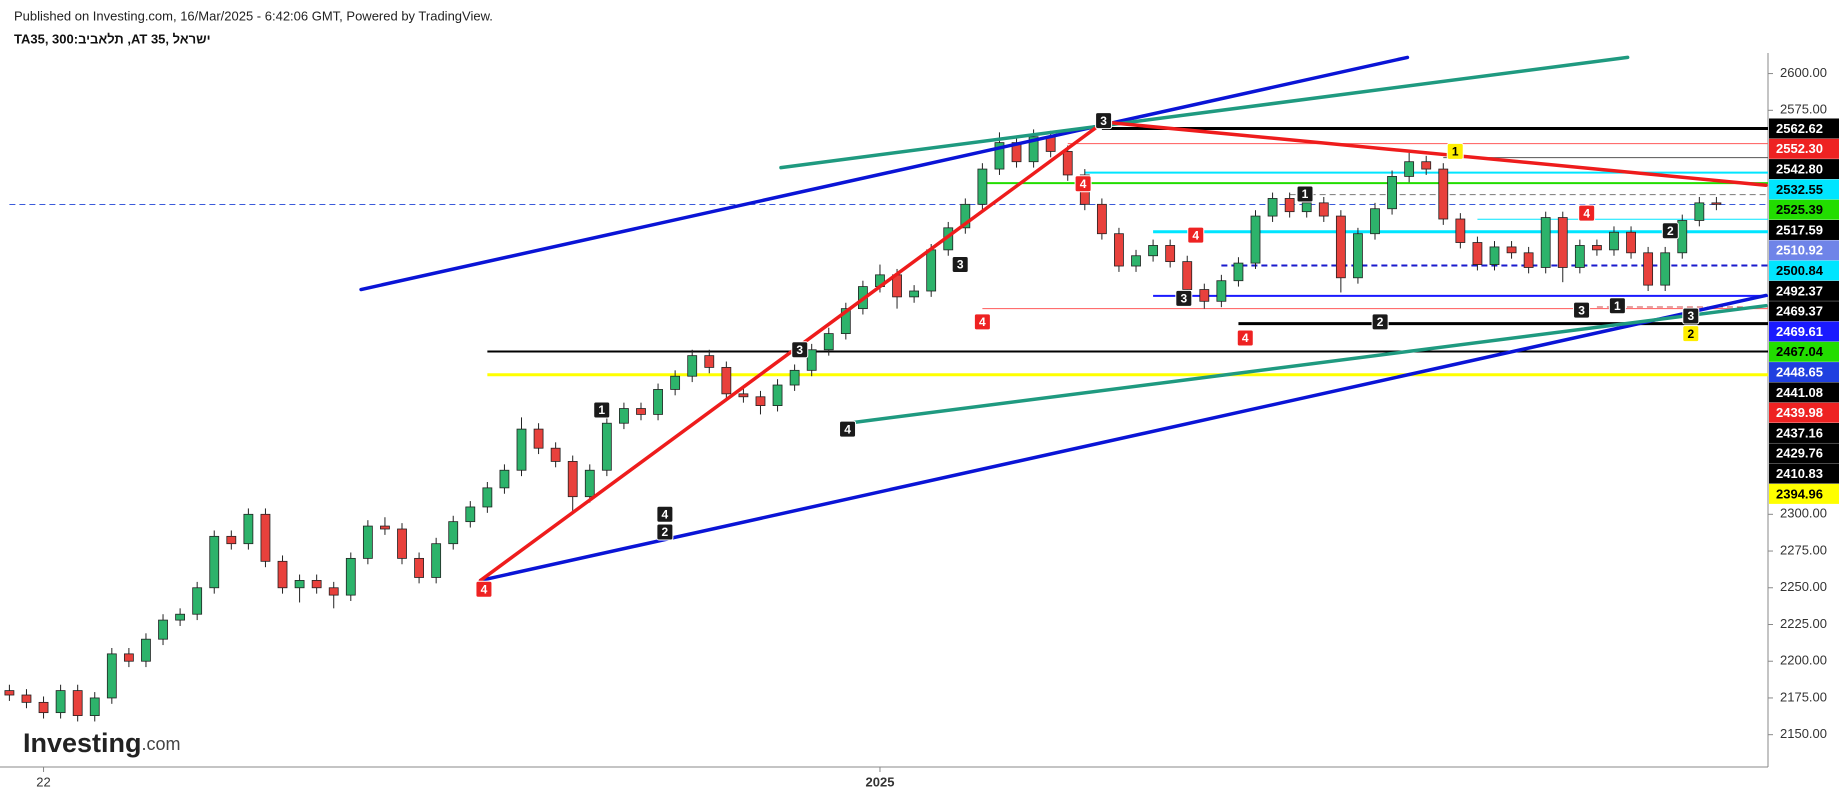  What do you see at coordinates (1803, 623) in the screenshot?
I see `y-tick-label: 2225.00` at bounding box center [1803, 623].